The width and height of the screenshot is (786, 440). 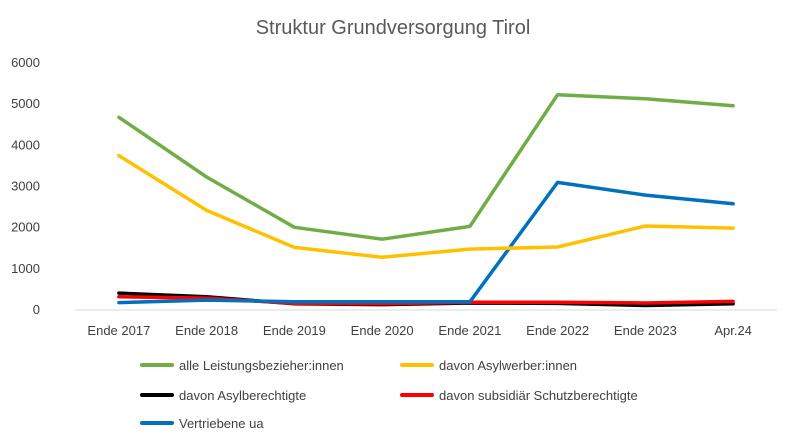 I want to click on y-tick-label: 2000, so click(x=25, y=227).